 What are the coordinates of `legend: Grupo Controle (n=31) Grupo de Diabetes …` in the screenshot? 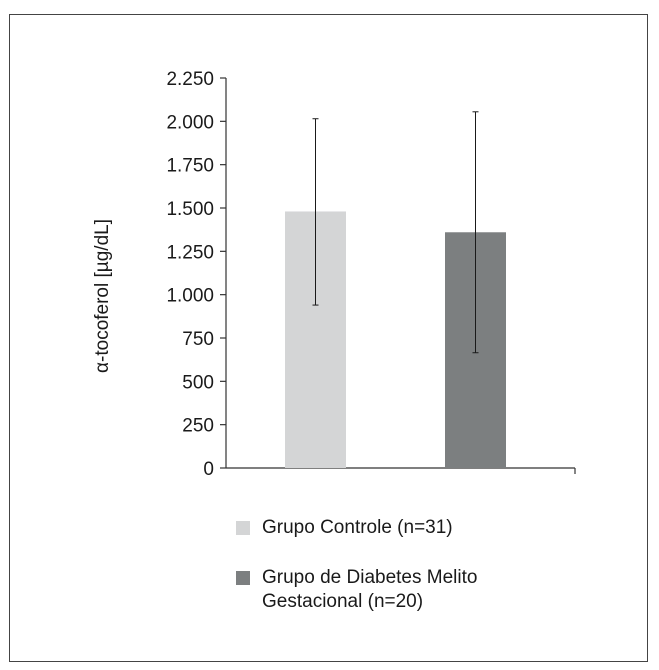 It's located at (399, 565).